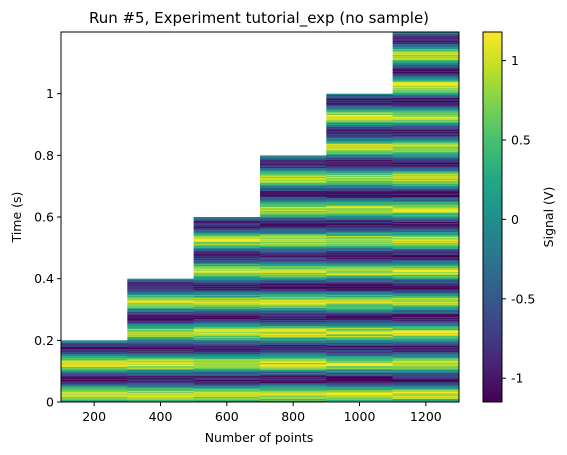 Image resolution: width=567 pixels, height=455 pixels. I want to click on y-tick-label: 0.2, so click(44, 340).